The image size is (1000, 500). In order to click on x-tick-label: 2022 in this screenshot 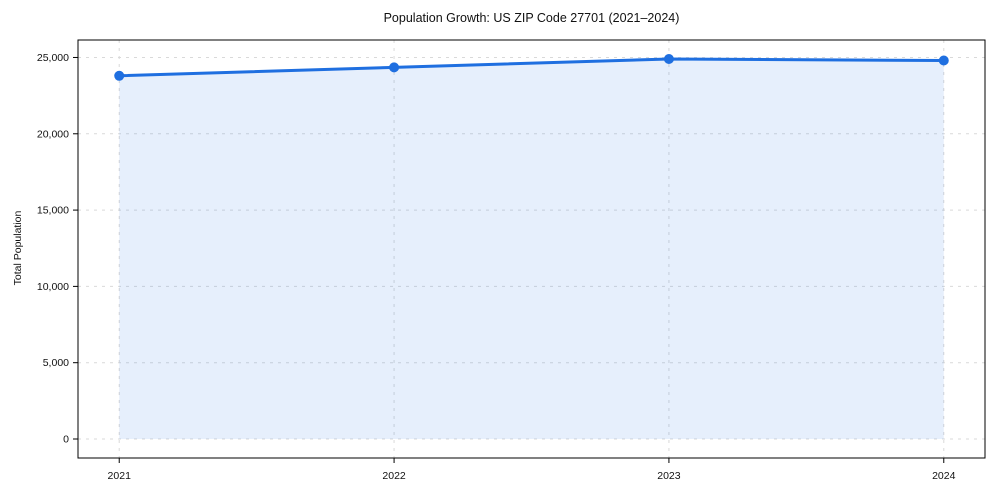, I will do `click(394, 476)`.